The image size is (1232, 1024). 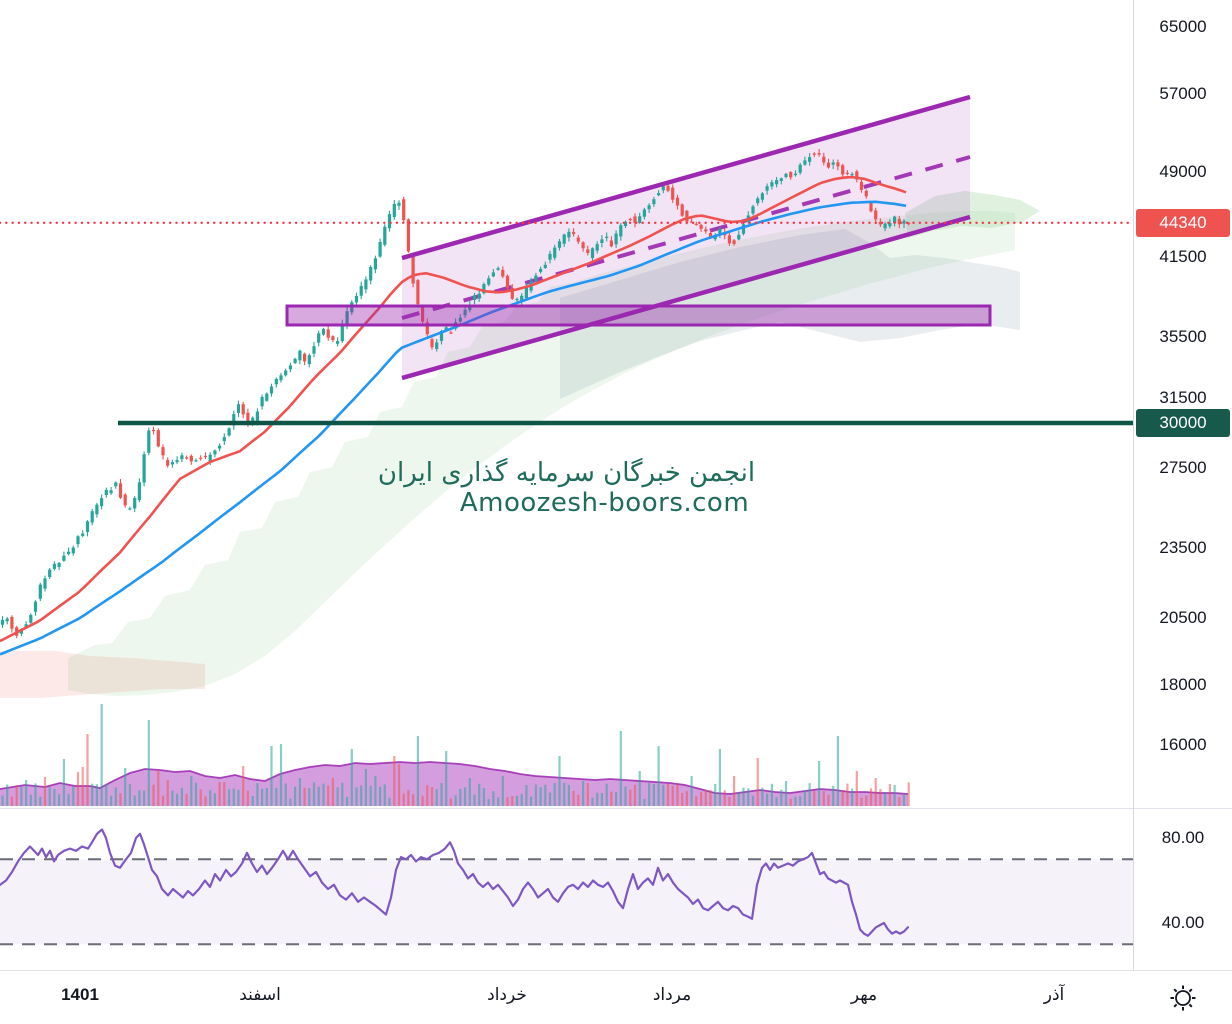 I want to click on rectangle-zone, so click(x=638, y=315).